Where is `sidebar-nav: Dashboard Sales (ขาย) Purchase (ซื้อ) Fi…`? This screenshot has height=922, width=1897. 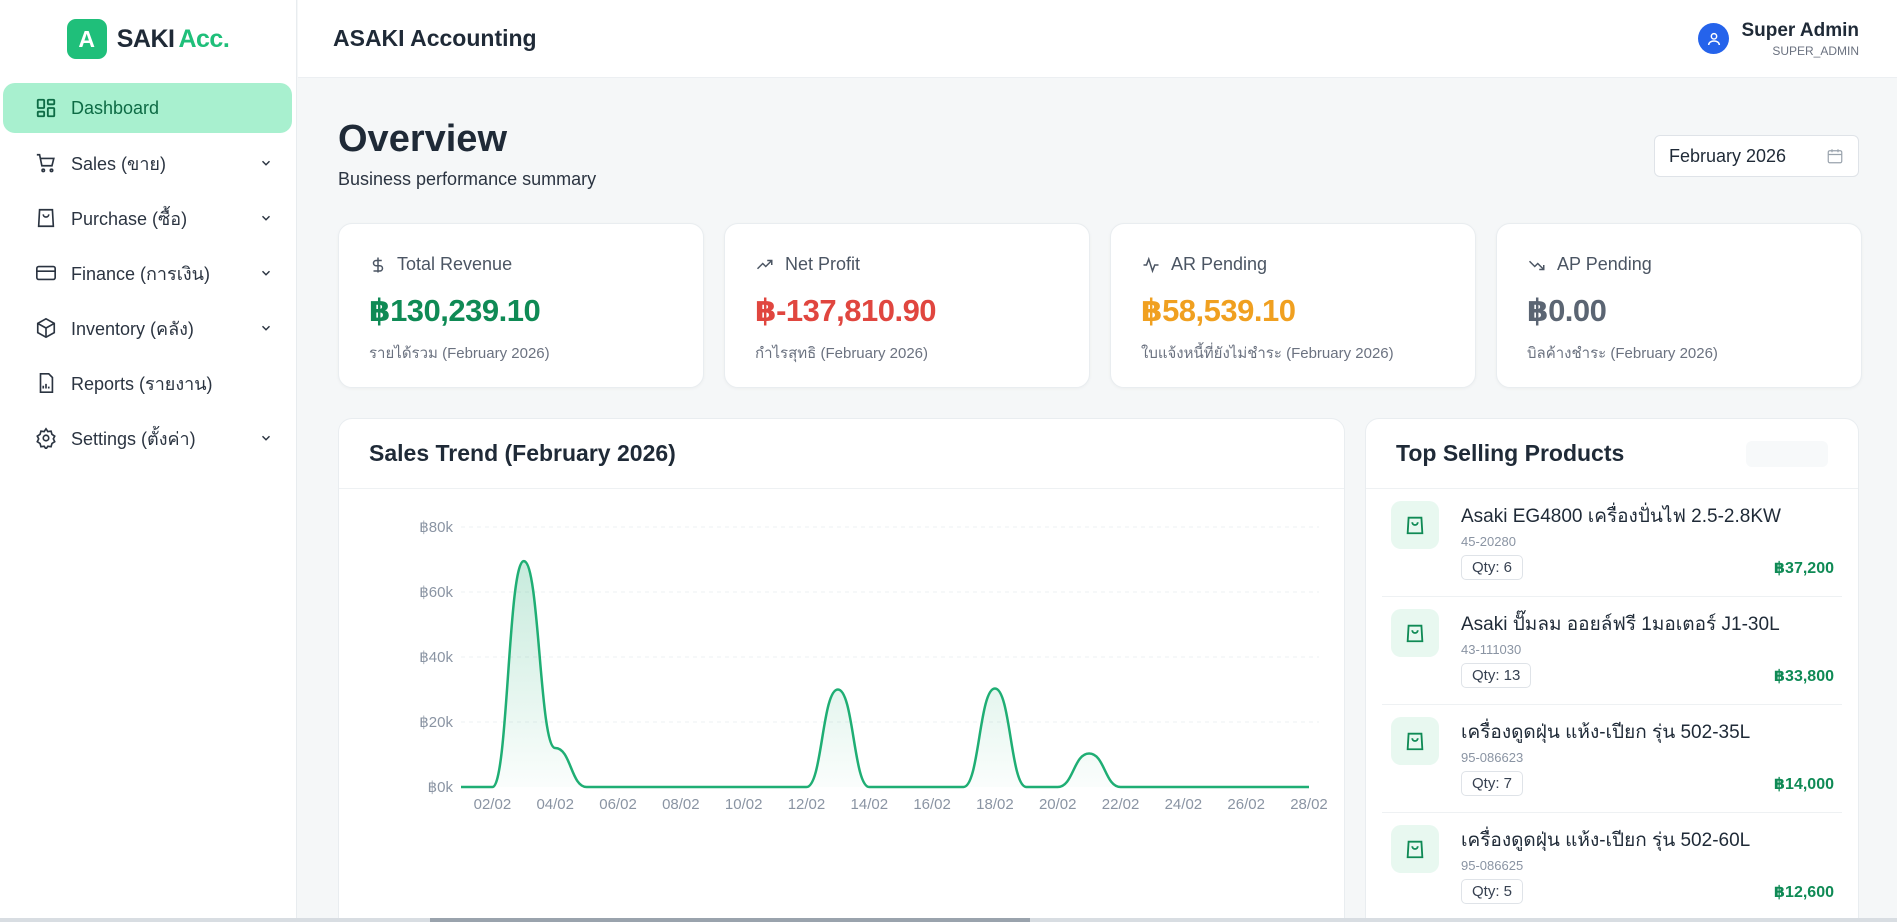 sidebar-nav: Dashboard Sales (ขาย) Purchase (ซื้อ) Fi… is located at coordinates (148, 270).